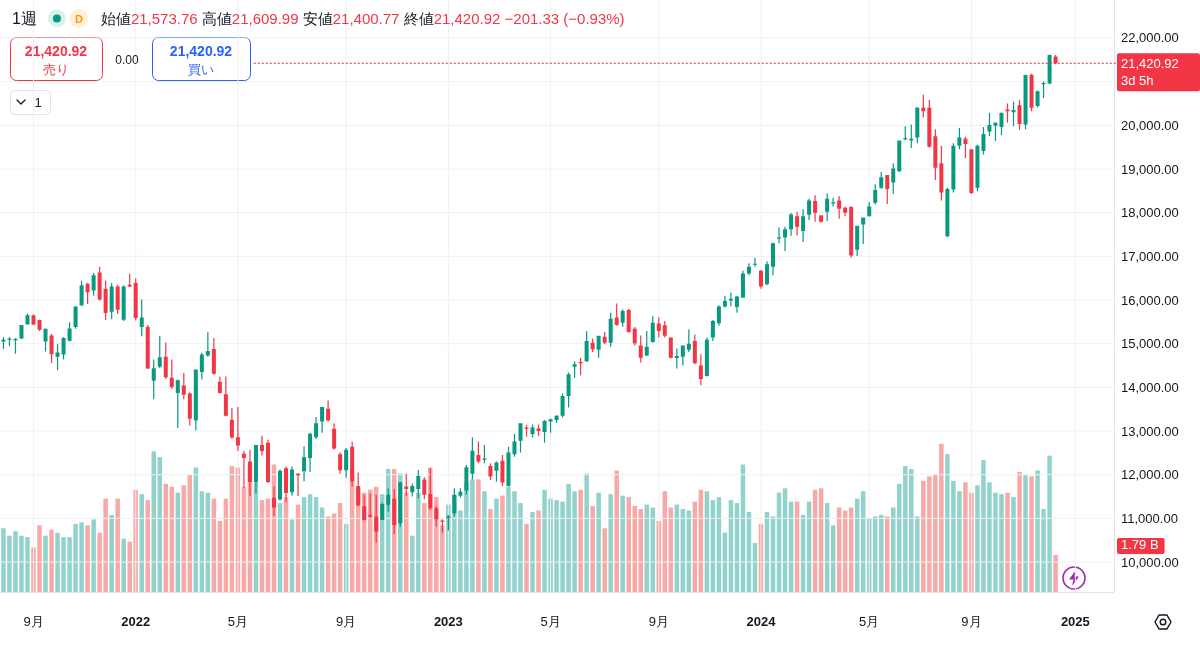 This screenshot has height=666, width=1200. I want to click on y-tick-label: 10,000.00, so click(1150, 562).